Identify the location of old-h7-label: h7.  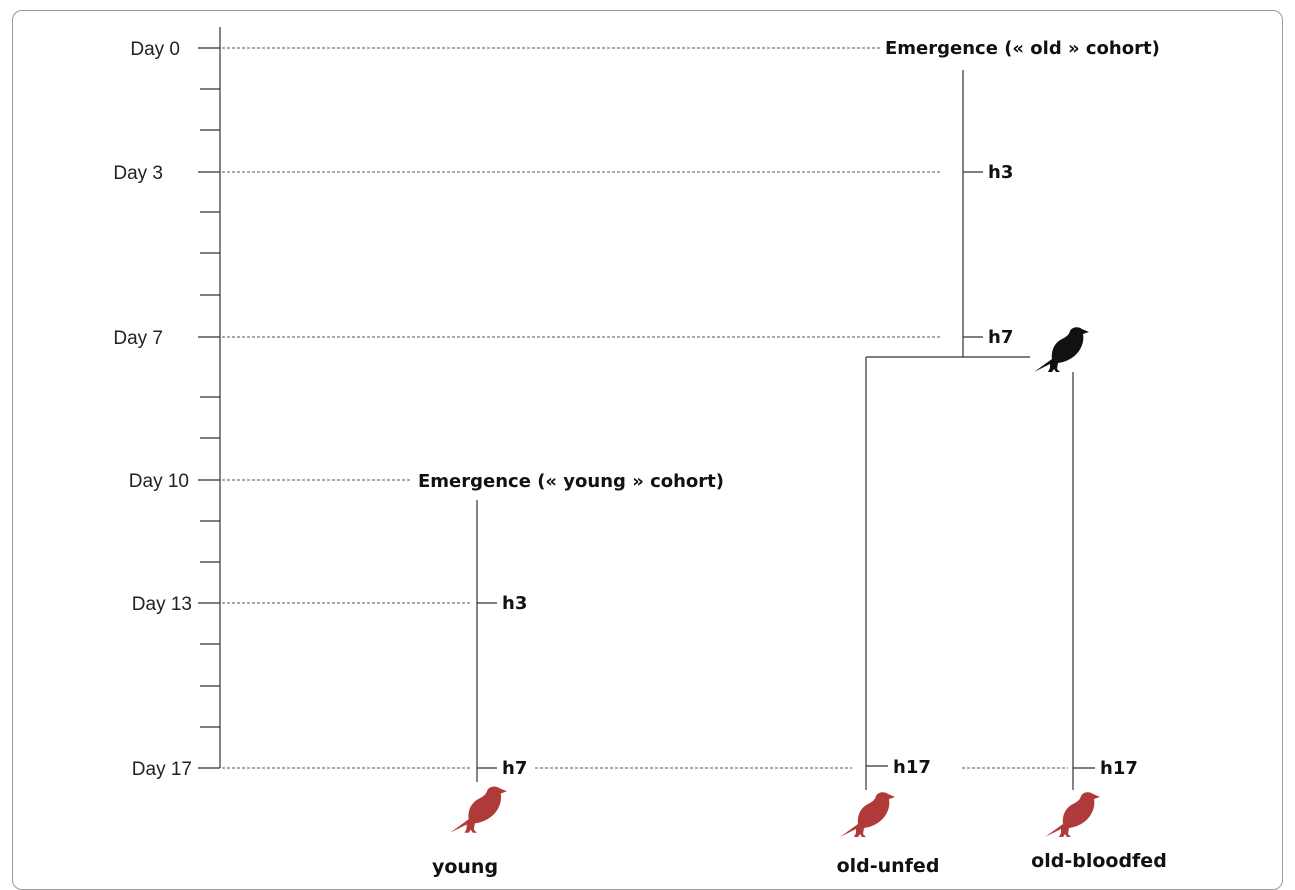
(1000, 337).